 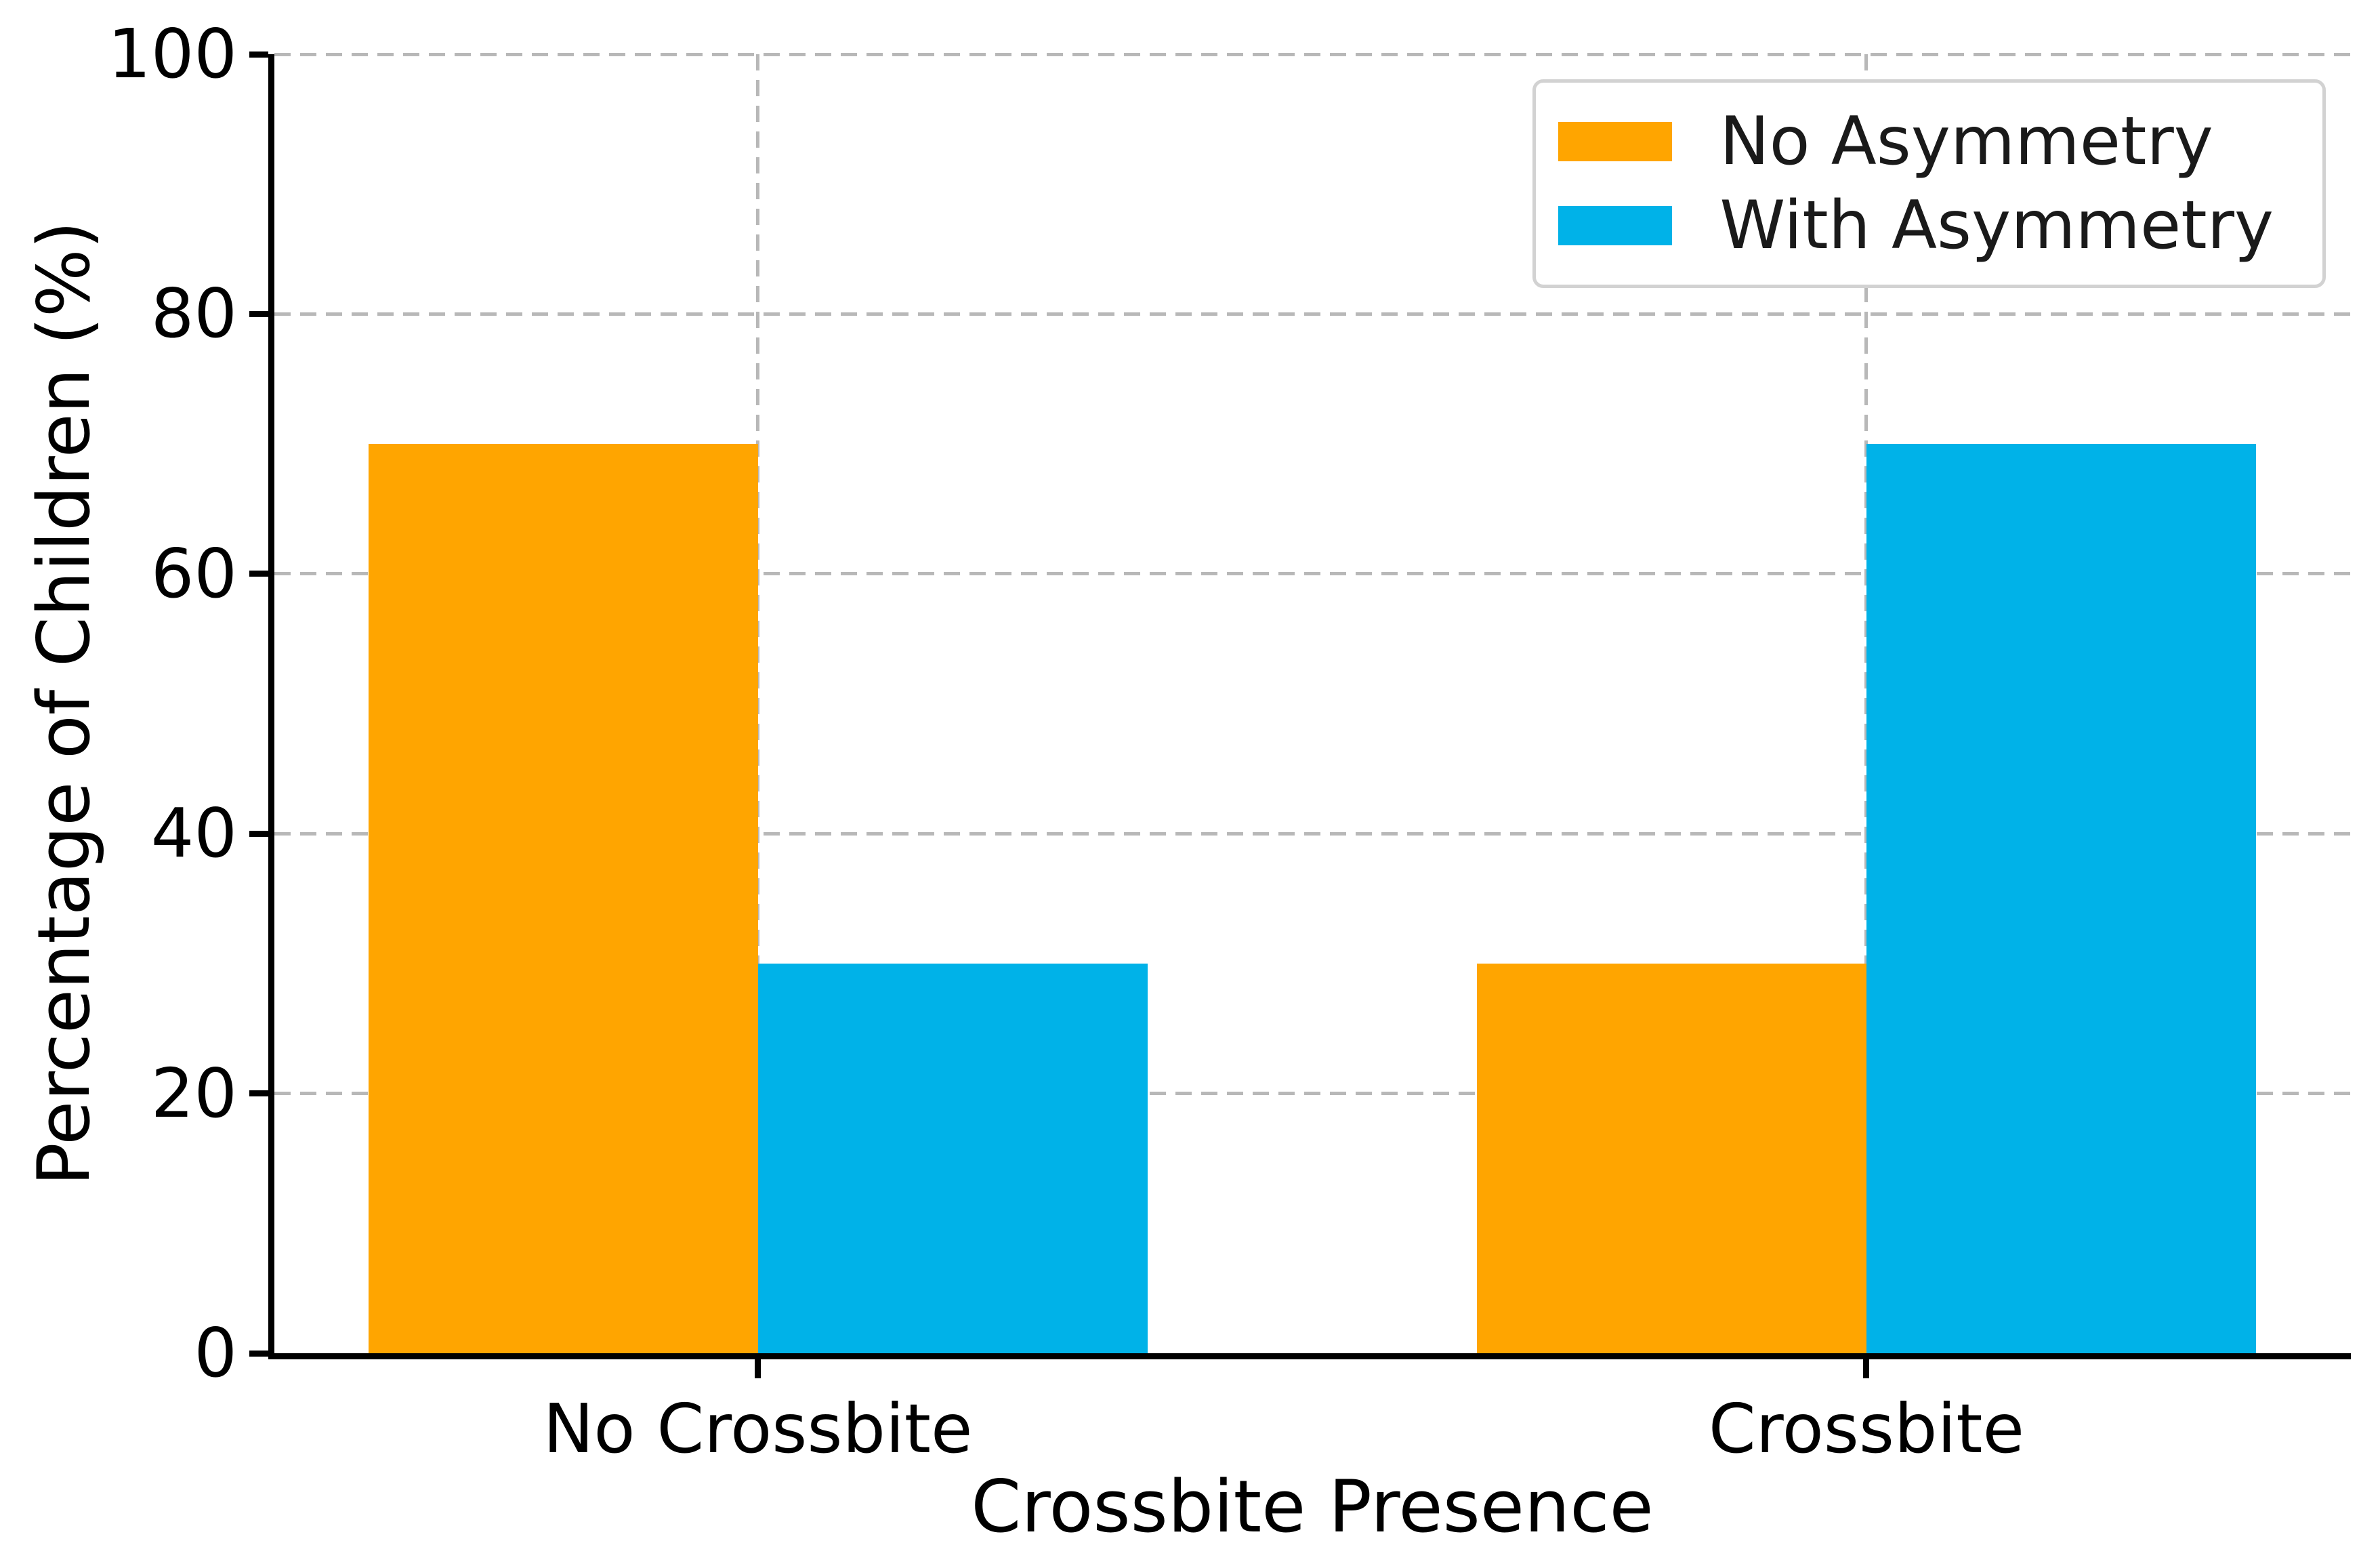 I want to click on legend: No Asymmetry With Asymmetry, so click(x=1929, y=183).